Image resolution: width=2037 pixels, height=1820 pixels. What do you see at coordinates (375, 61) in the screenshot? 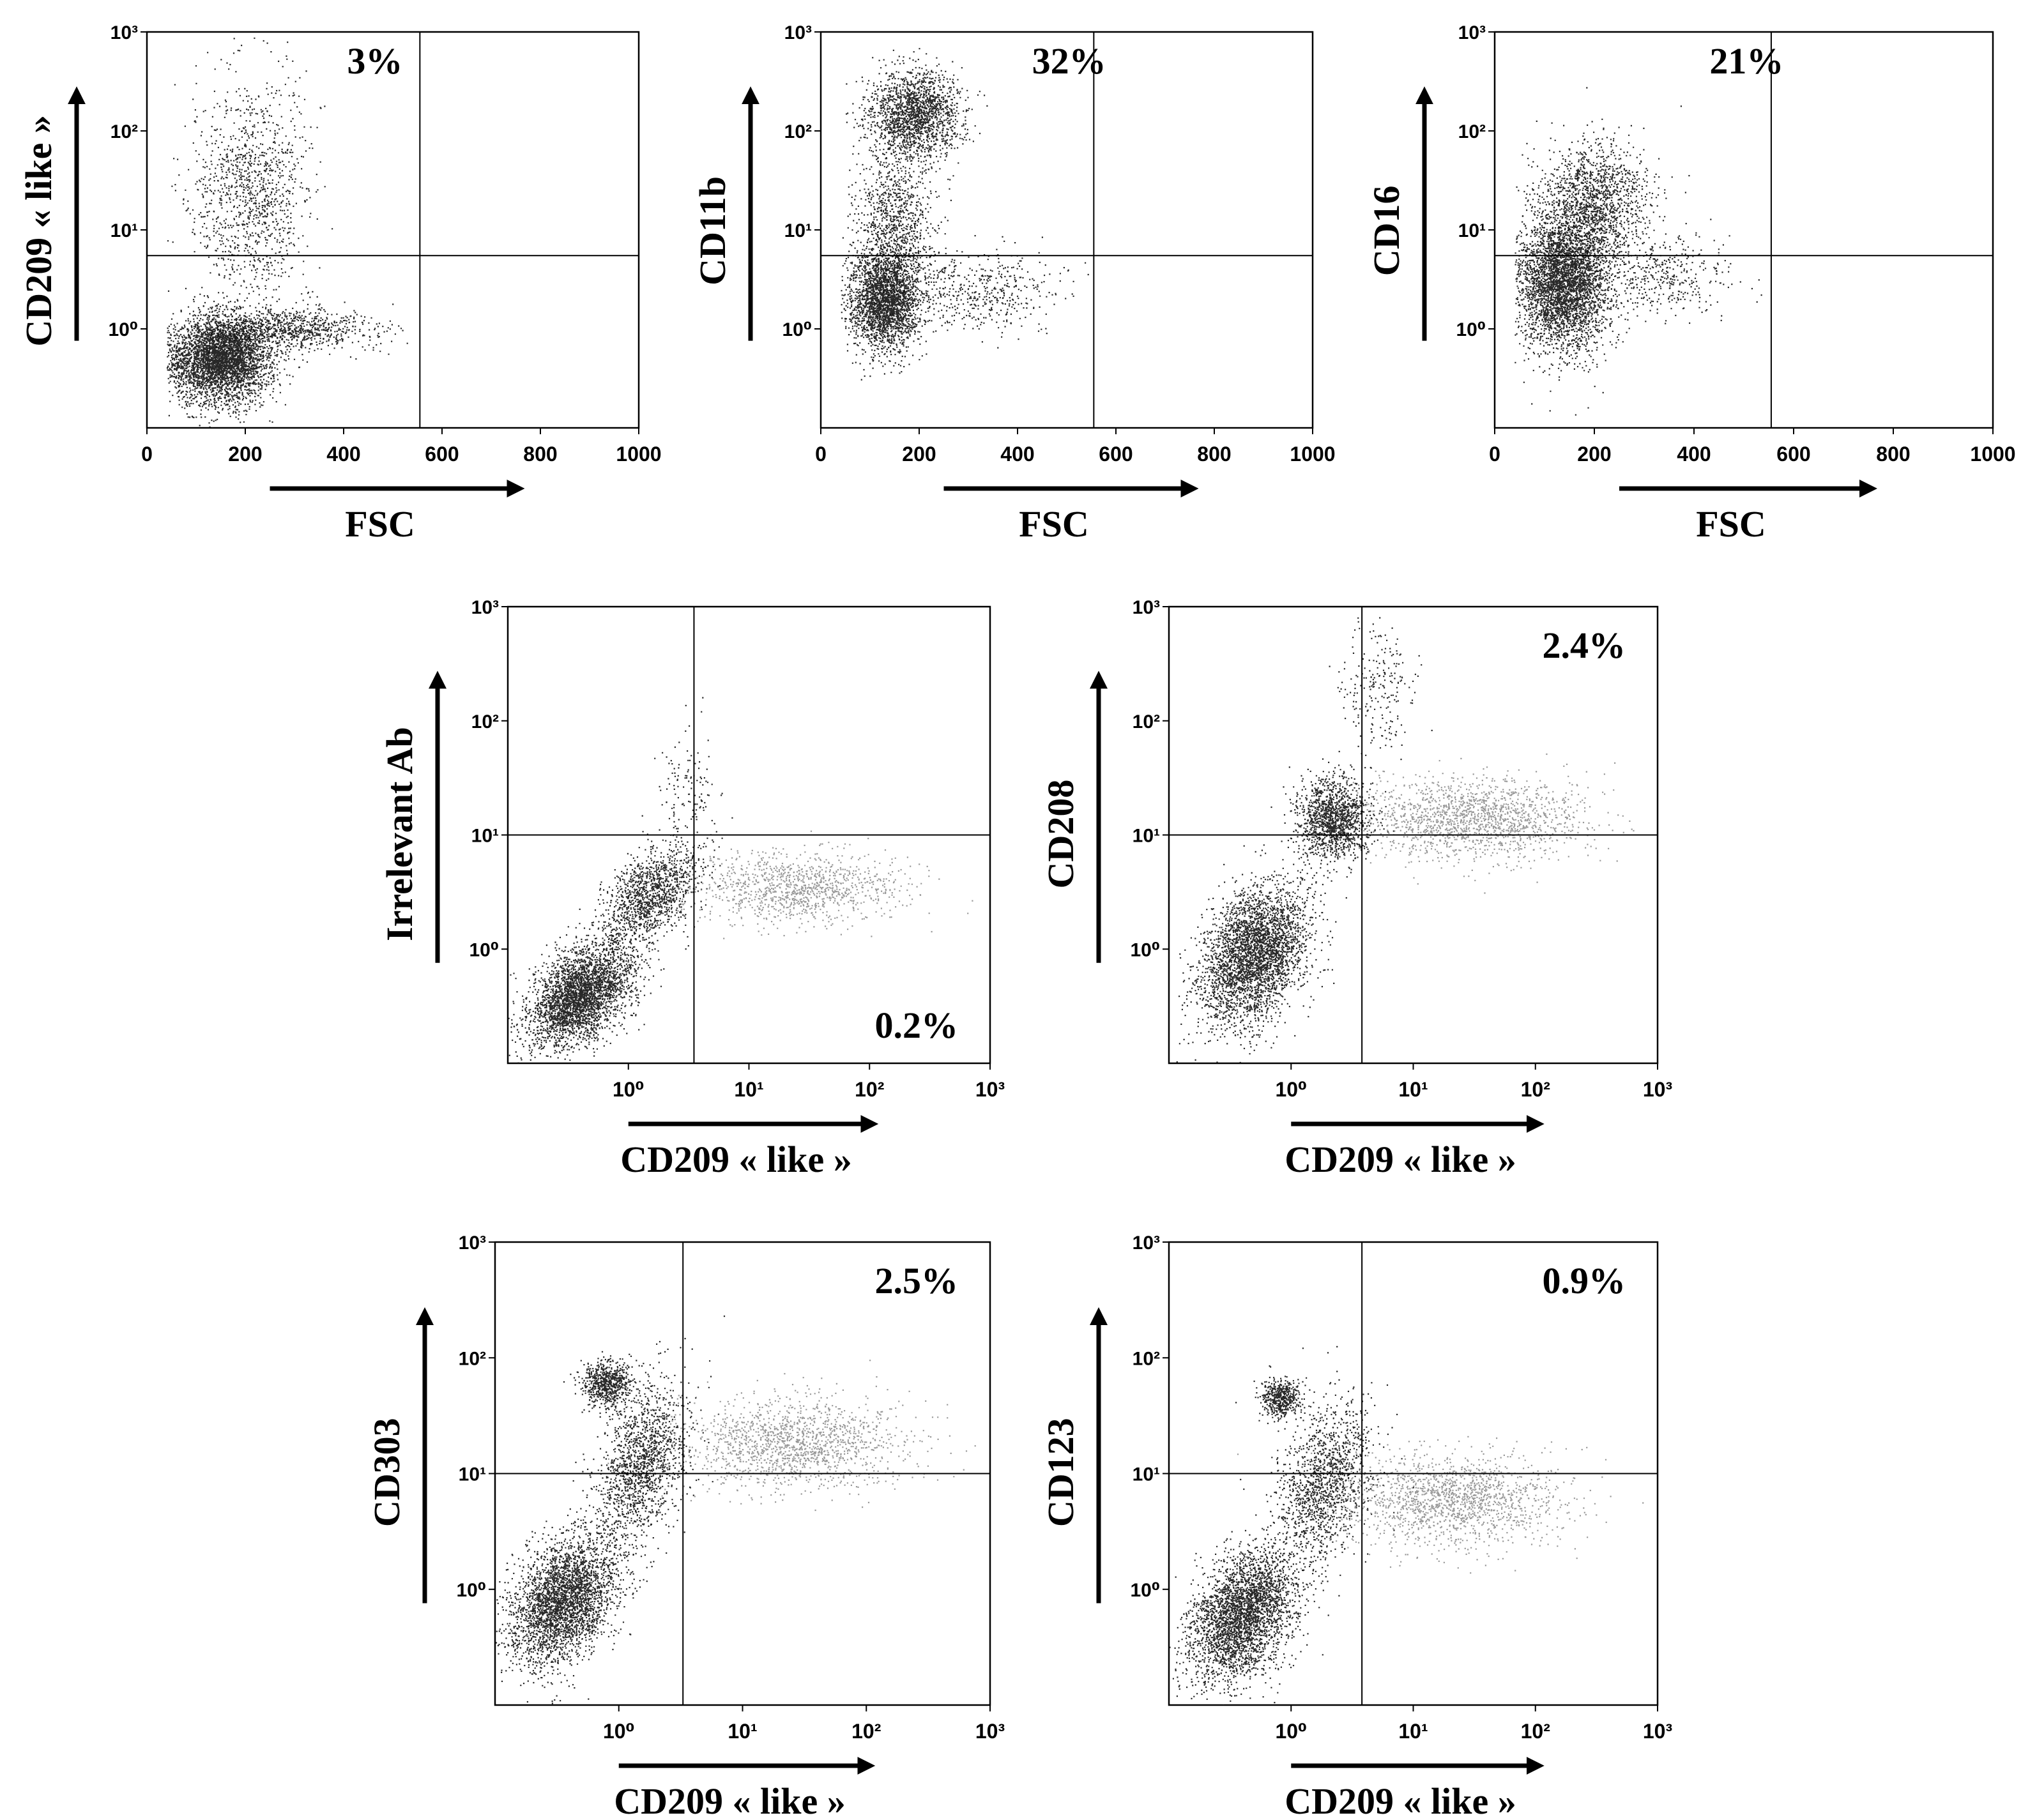
I see `percentage-annotation: 3%` at bounding box center [375, 61].